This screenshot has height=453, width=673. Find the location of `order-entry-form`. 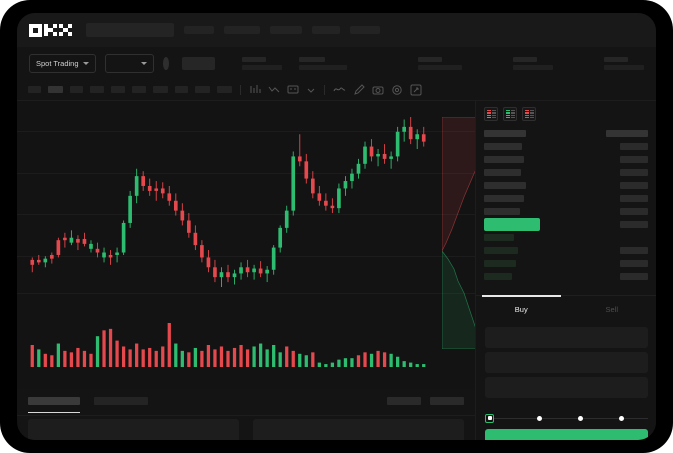

order-entry-form is located at coordinates (566, 364).